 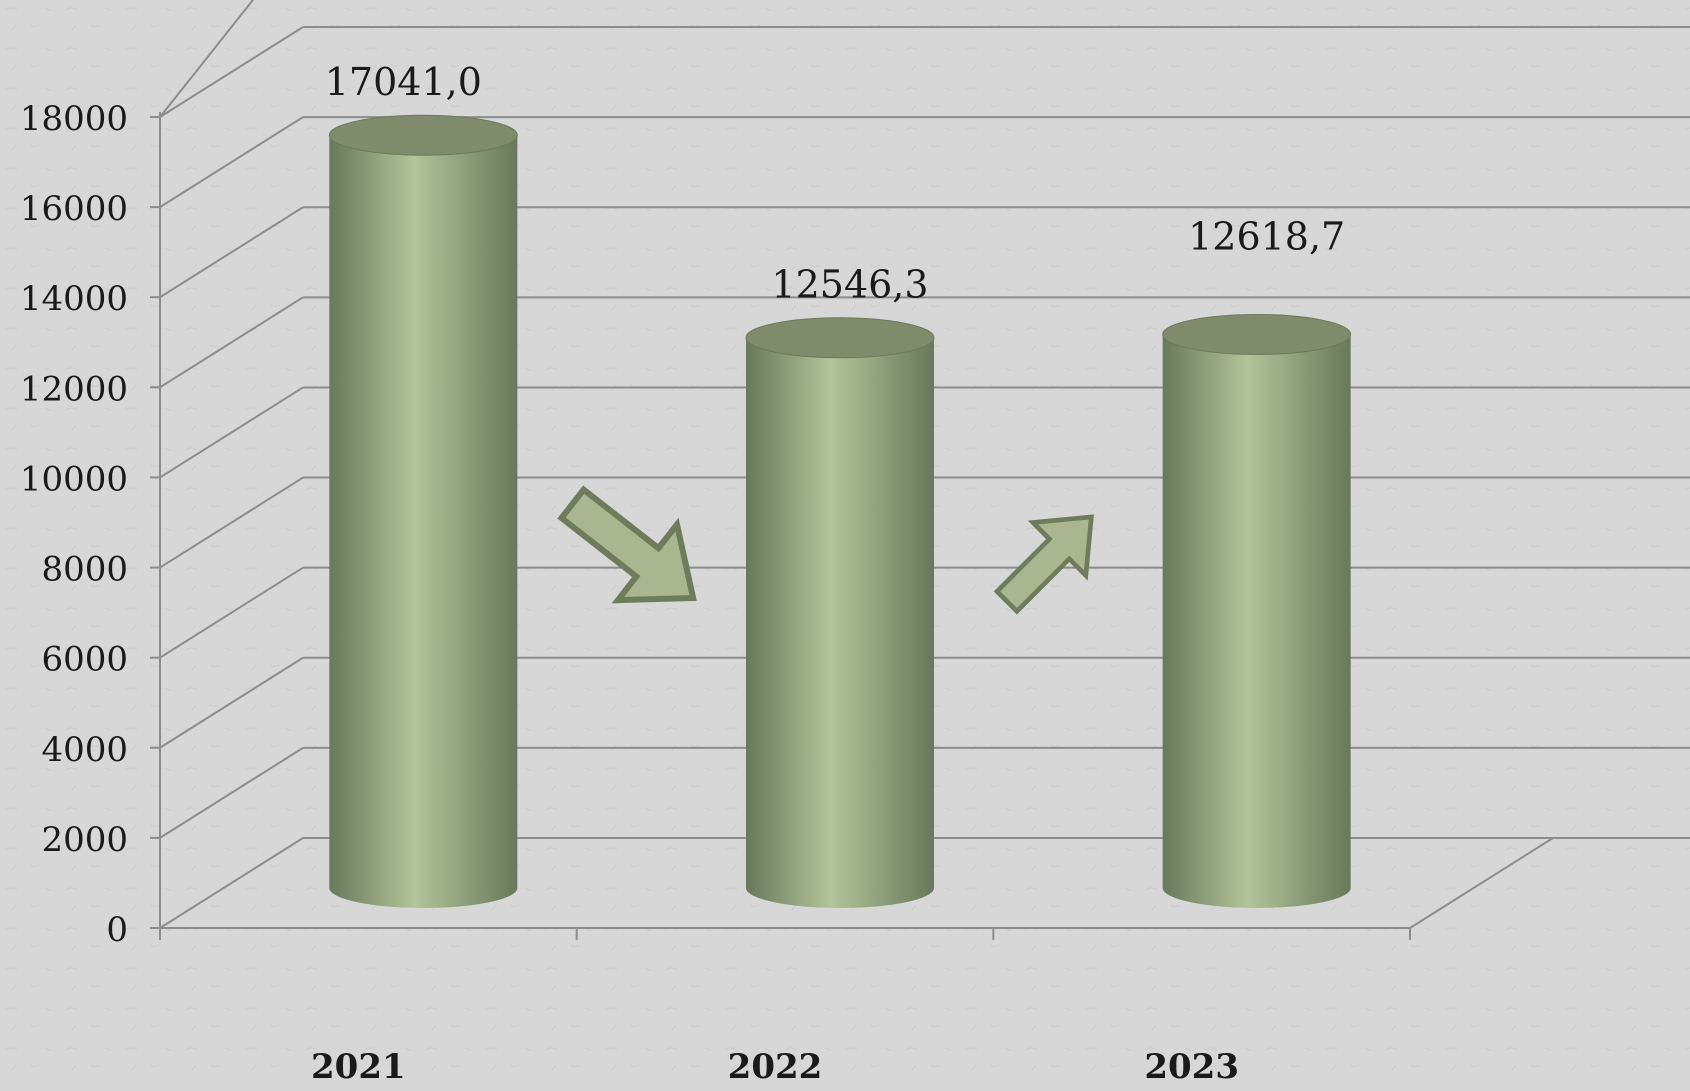 What do you see at coordinates (84, 840) in the screenshot?
I see `y-tick-label: 2000` at bounding box center [84, 840].